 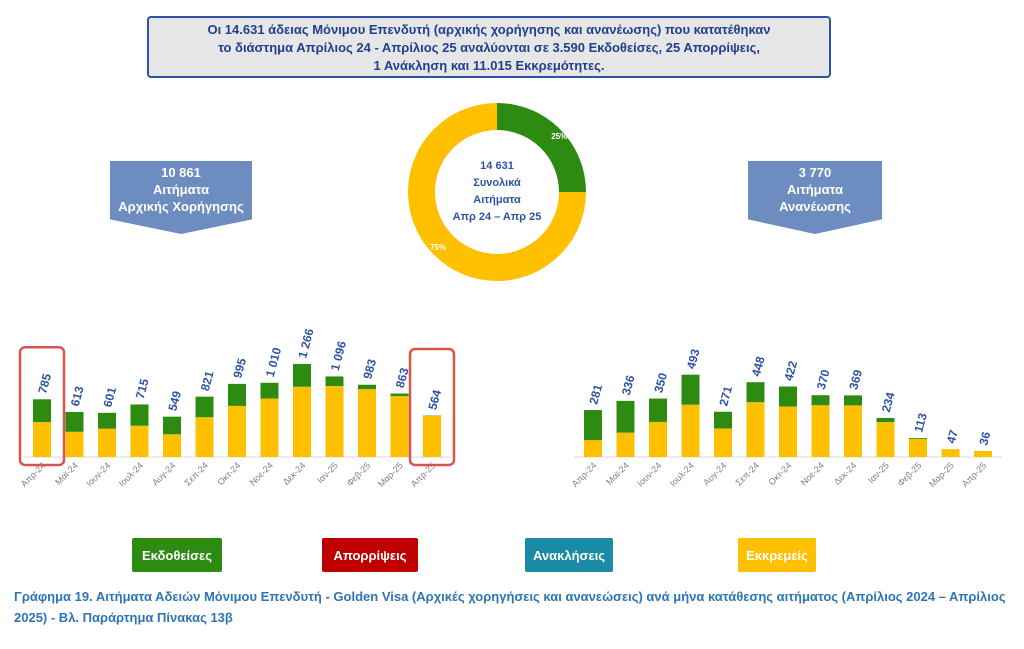 What do you see at coordinates (434, 399) in the screenshot?
I see `bar-total-label: 564` at bounding box center [434, 399].